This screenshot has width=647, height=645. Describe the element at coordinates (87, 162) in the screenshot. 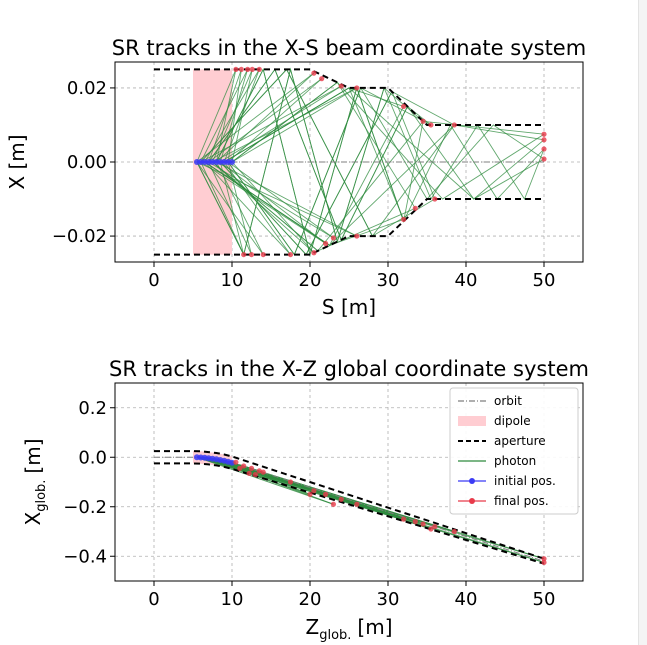

I see `y-tick-label: 0.00` at that location.